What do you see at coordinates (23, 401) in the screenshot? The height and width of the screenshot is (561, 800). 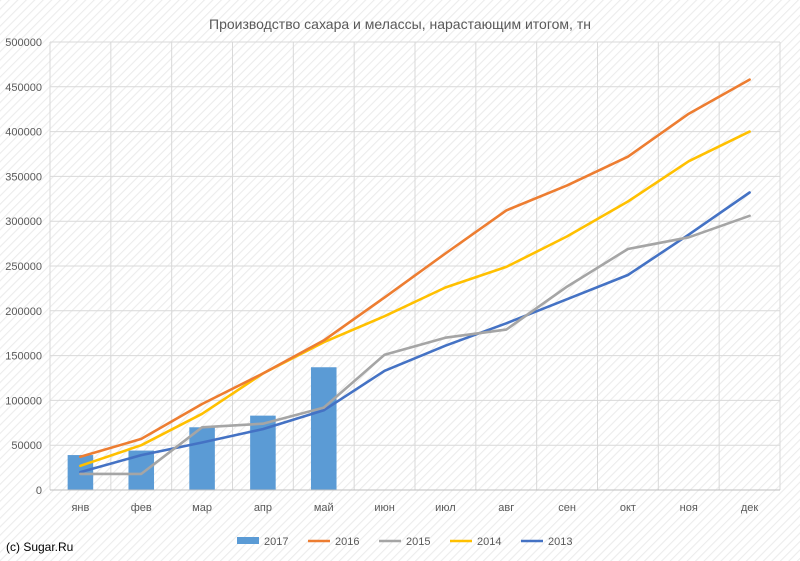 I see `y-tick-label: 100000` at bounding box center [23, 401].